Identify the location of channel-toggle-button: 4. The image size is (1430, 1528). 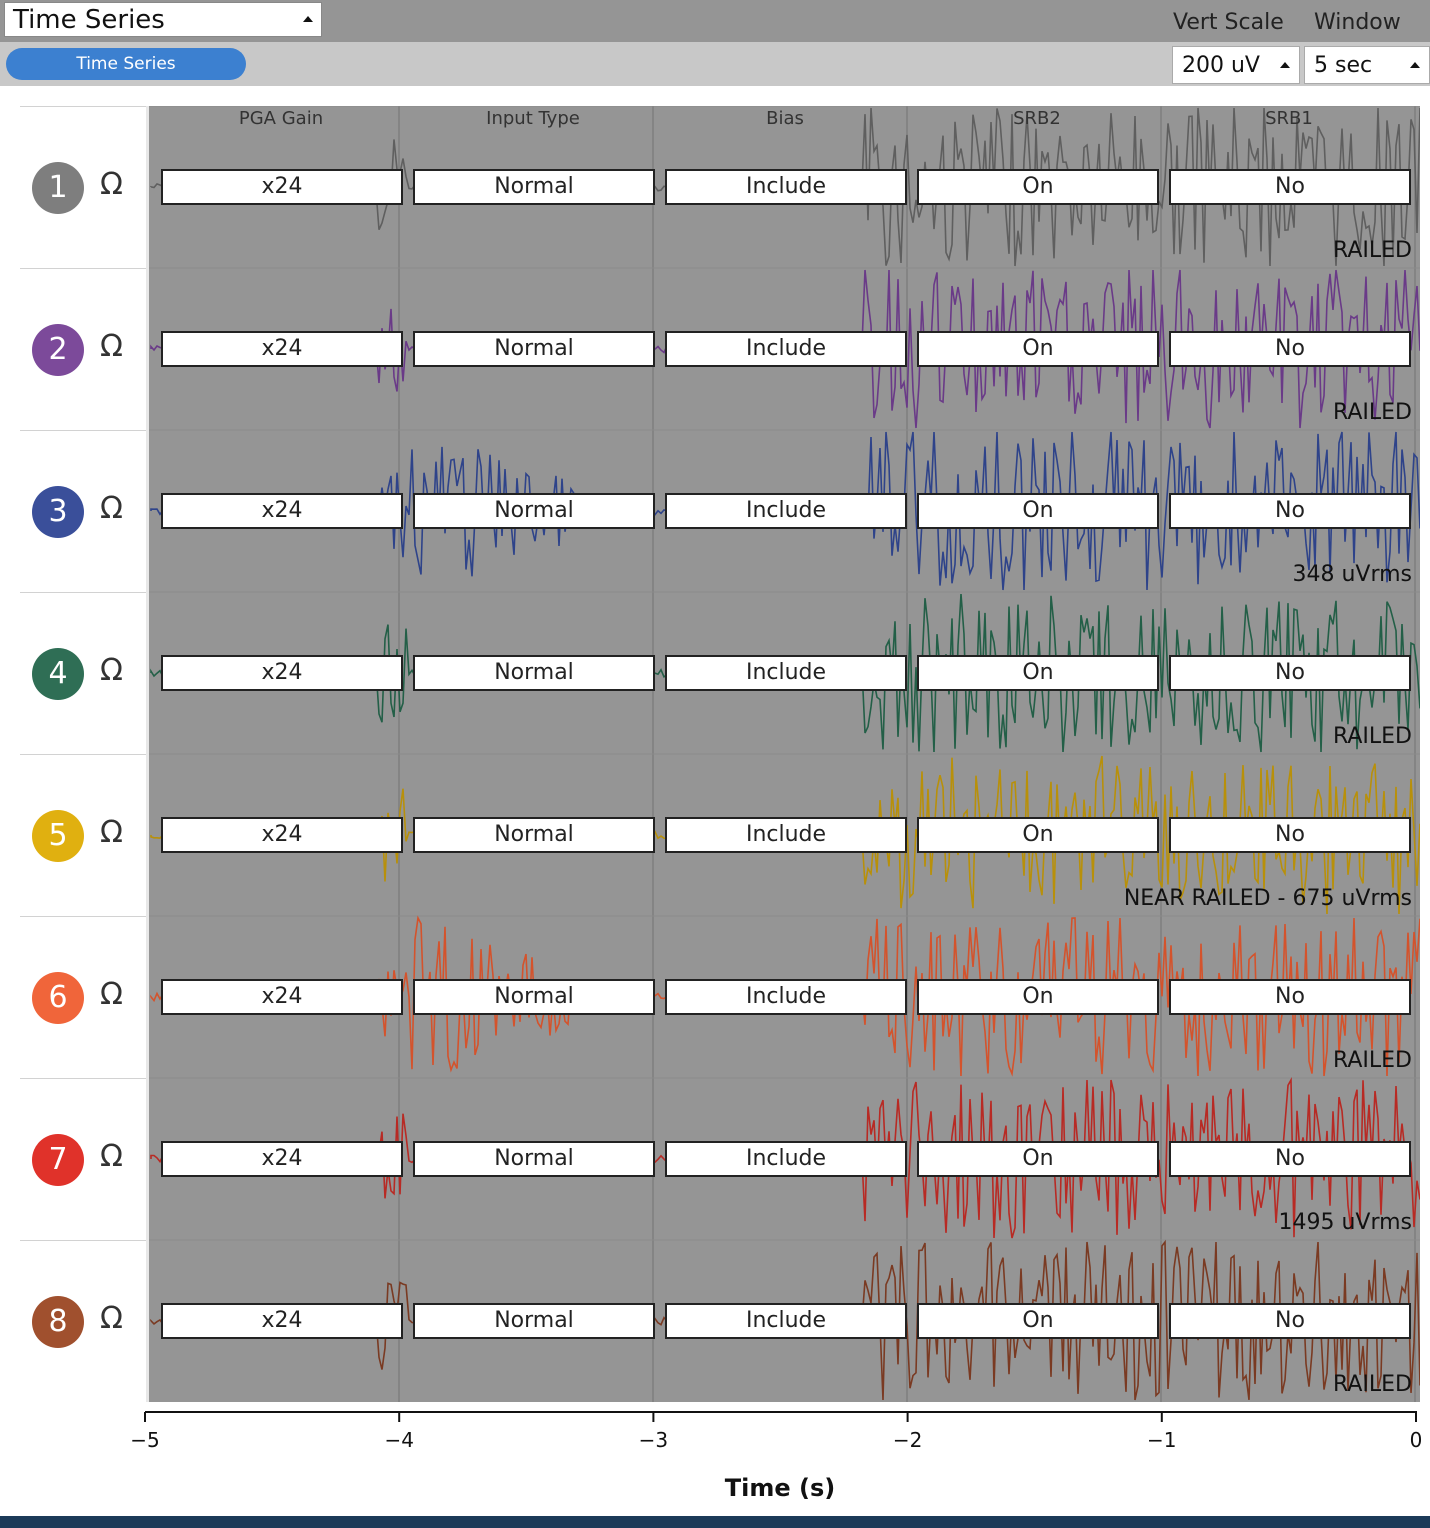
(58, 674).